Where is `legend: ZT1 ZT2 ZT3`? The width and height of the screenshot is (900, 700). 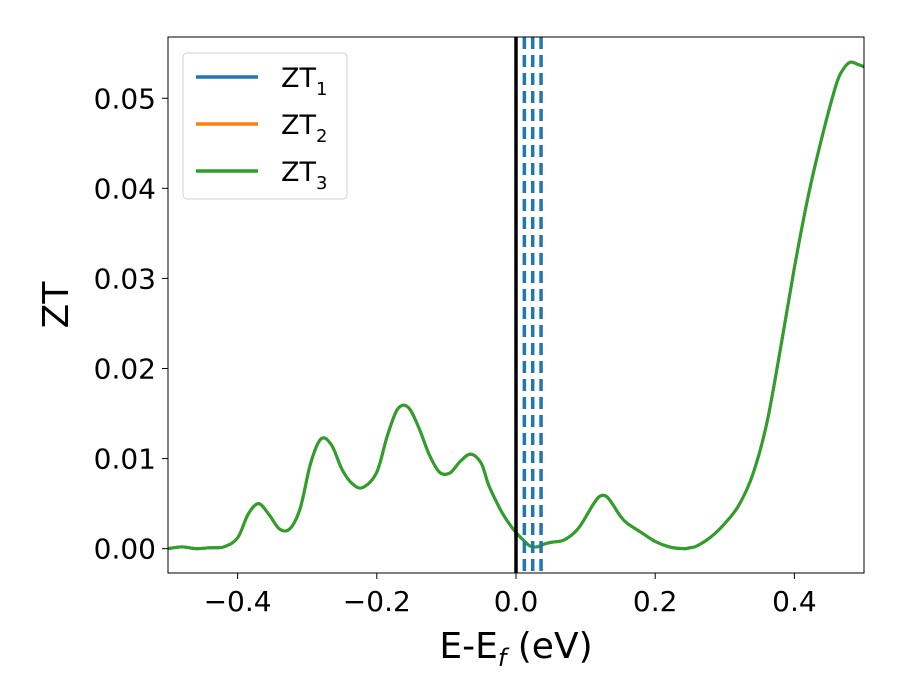
legend: ZT1 ZT2 ZT3 is located at coordinates (265, 126).